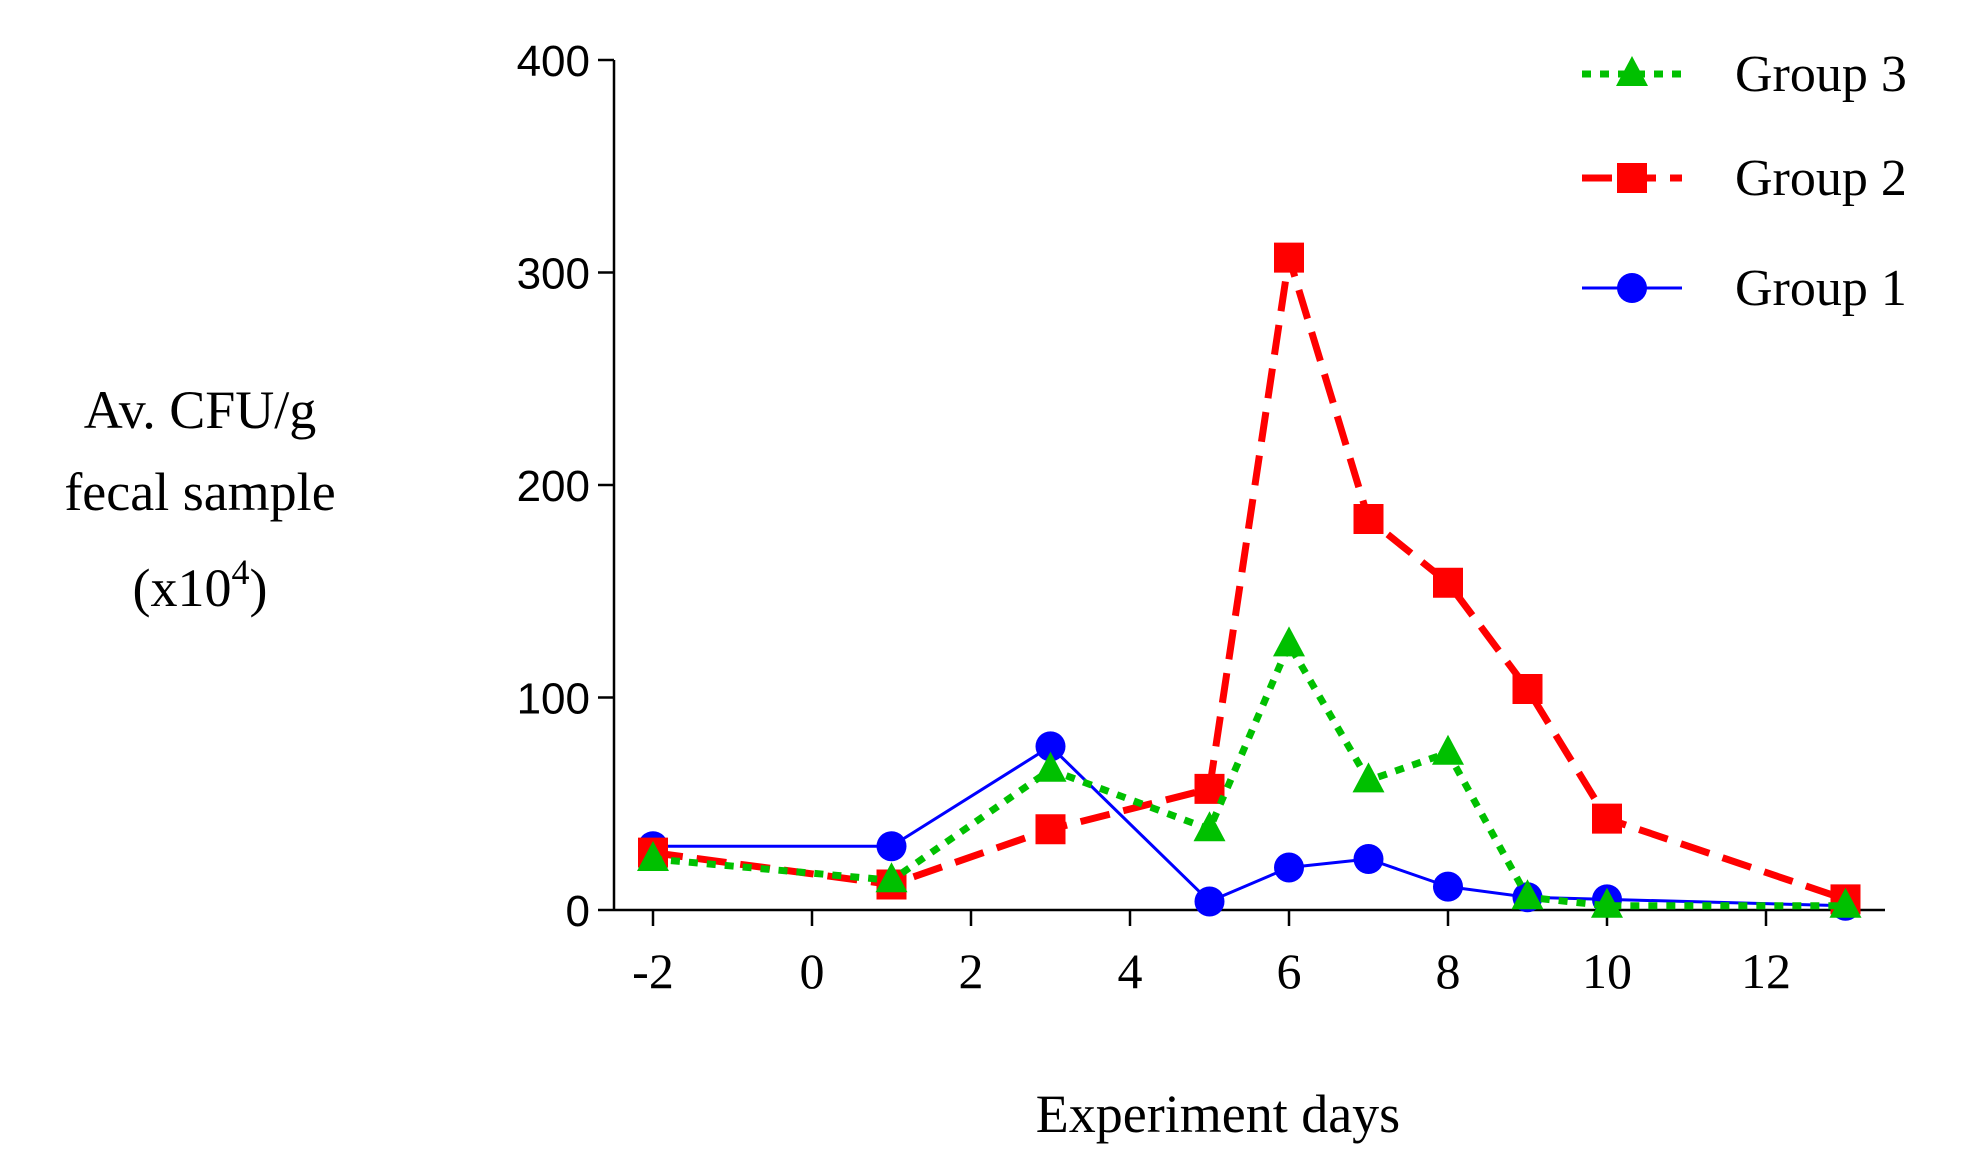  What do you see at coordinates (812, 971) in the screenshot?
I see `x-tick-label: 0` at bounding box center [812, 971].